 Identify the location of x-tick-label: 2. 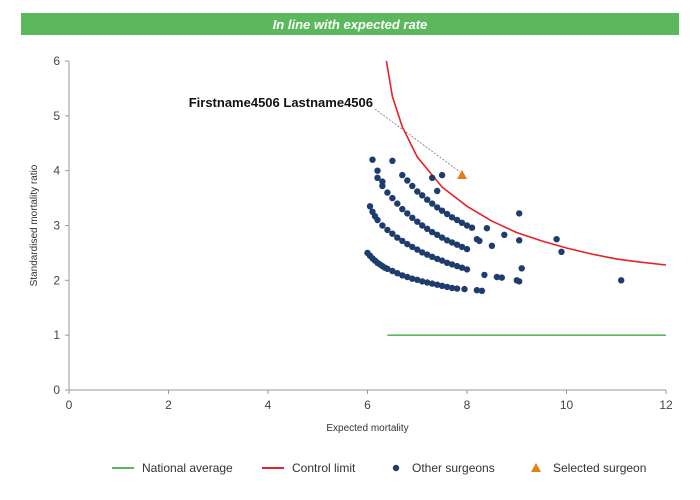
(168, 405).